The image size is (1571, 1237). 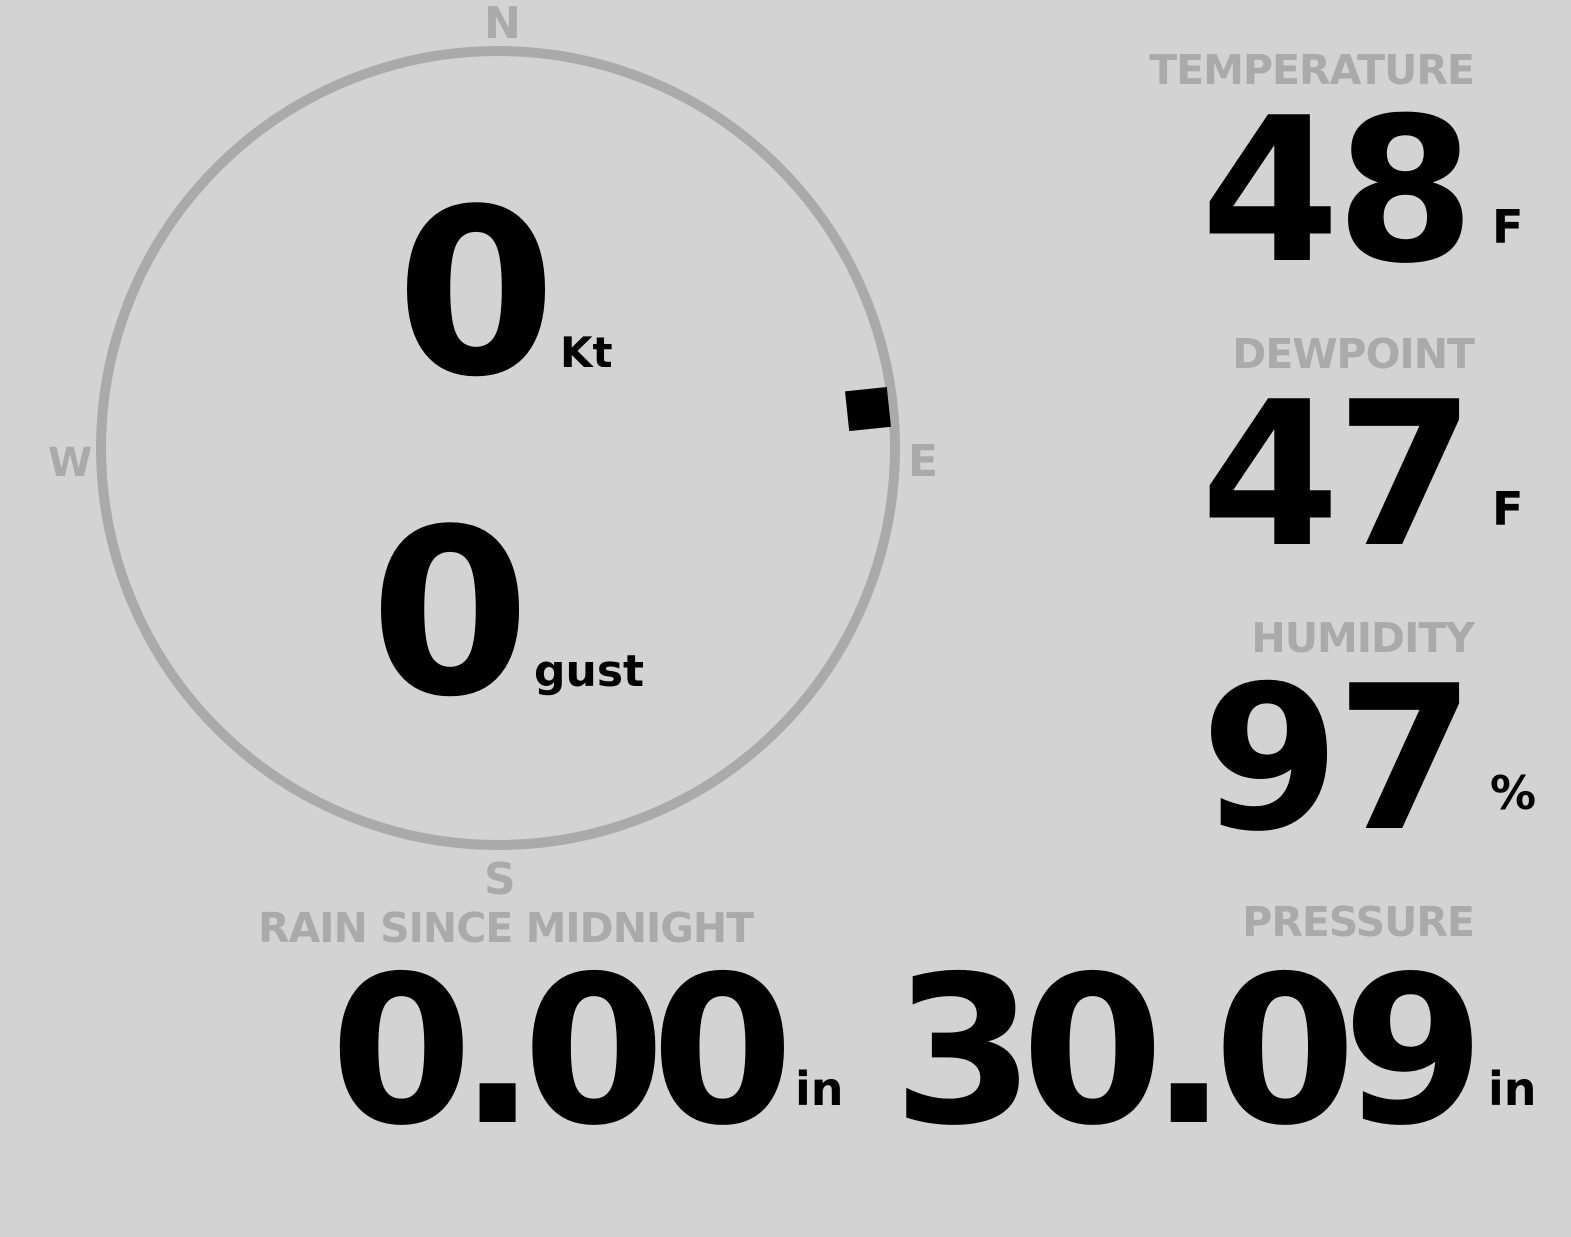 I want to click on compass-w: W, so click(x=70, y=463).